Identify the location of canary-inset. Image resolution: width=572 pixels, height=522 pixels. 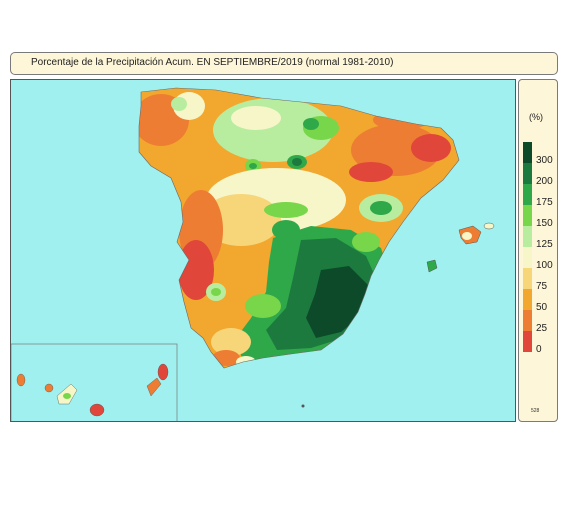
(94, 382).